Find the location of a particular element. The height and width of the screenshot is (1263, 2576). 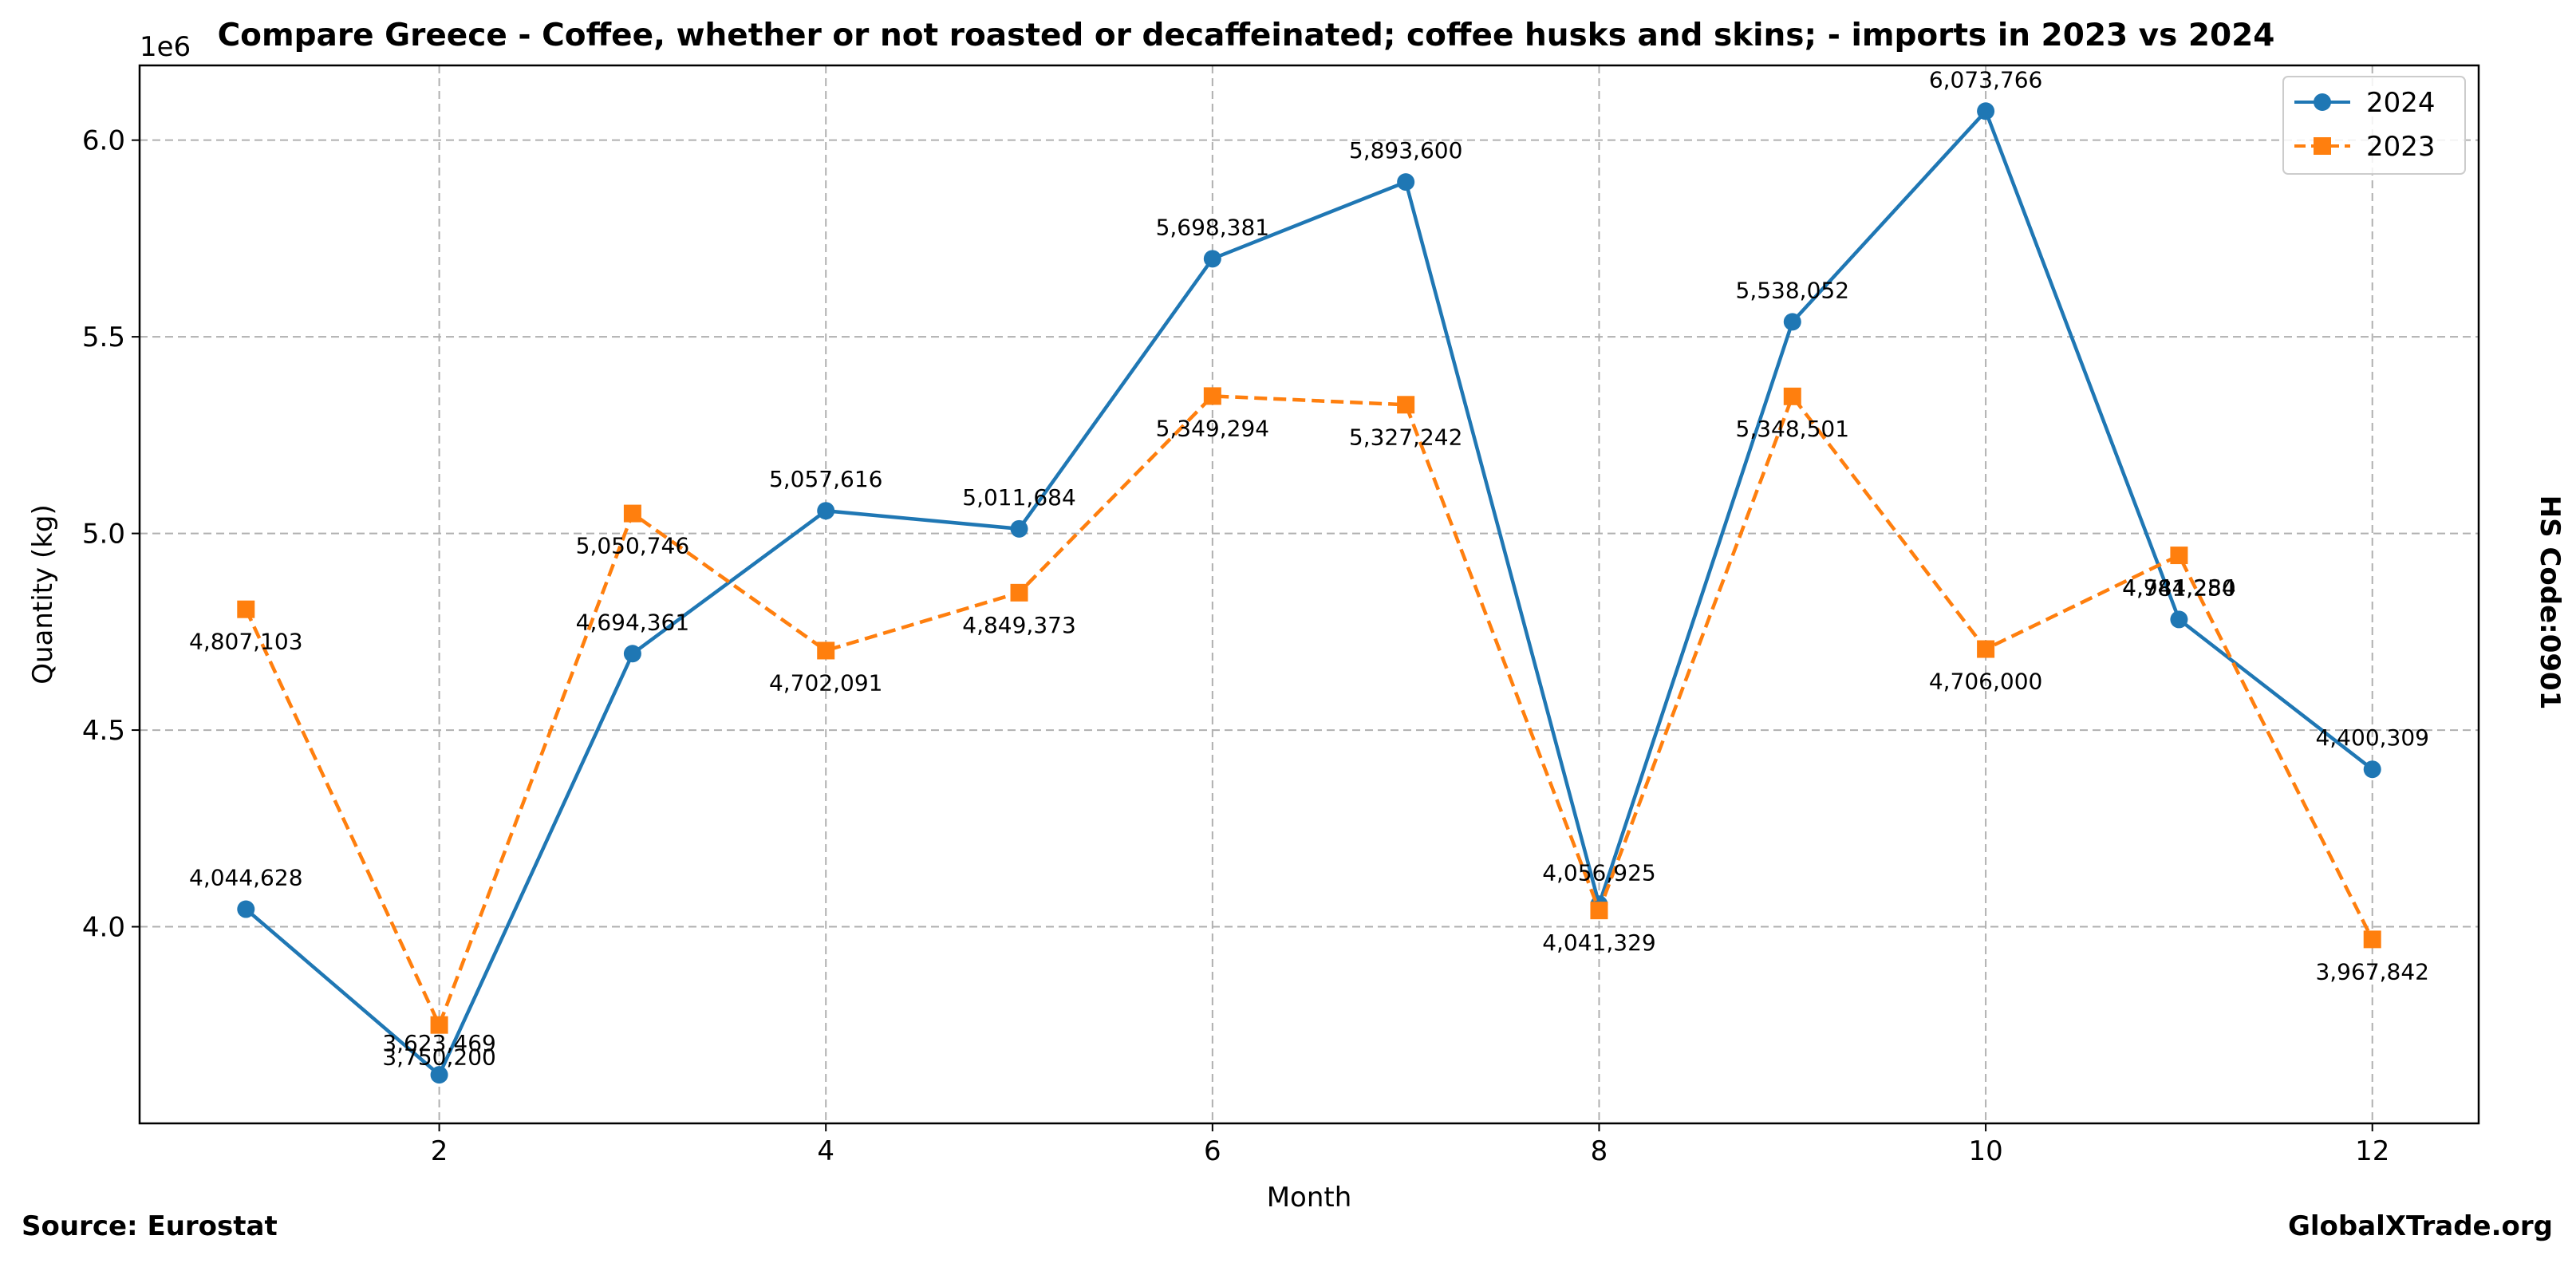

data-label-2024: 4,781,250 is located at coordinates (2179, 587).